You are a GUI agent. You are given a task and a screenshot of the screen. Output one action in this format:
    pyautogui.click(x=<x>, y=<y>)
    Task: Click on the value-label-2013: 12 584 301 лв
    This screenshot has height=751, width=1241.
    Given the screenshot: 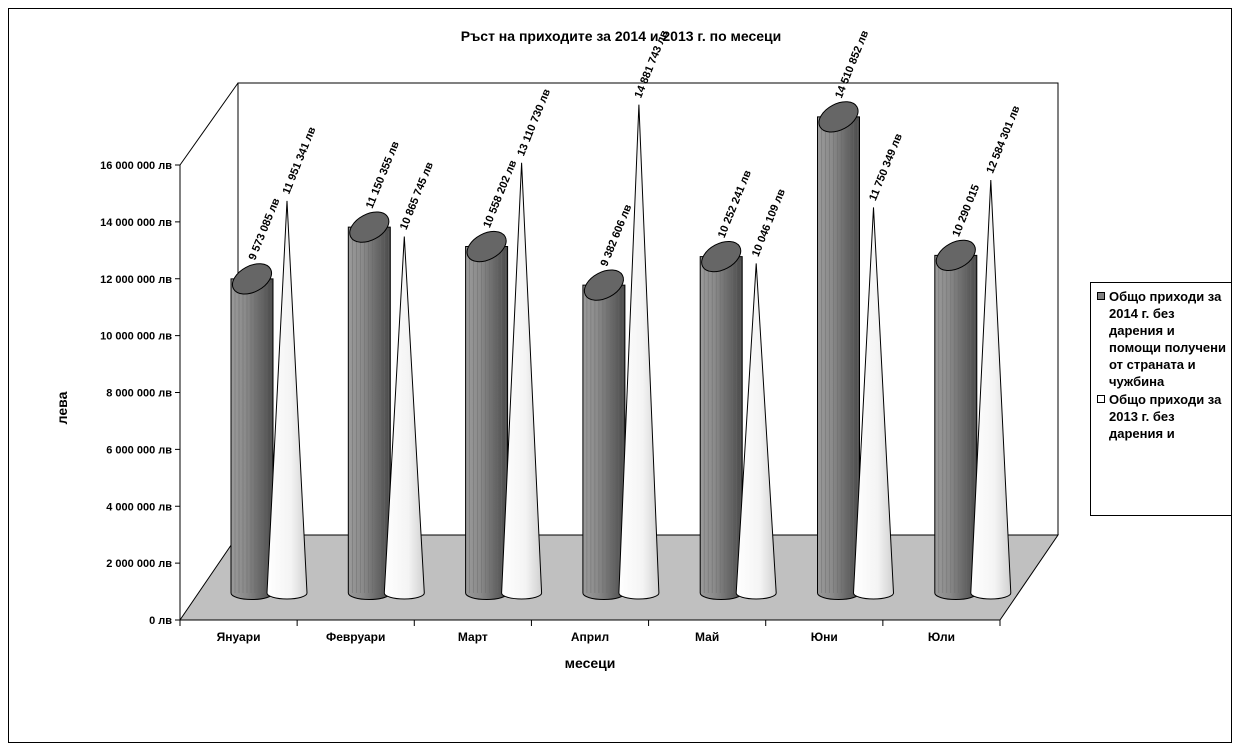 What is the action you would take?
    pyautogui.click(x=1003, y=139)
    